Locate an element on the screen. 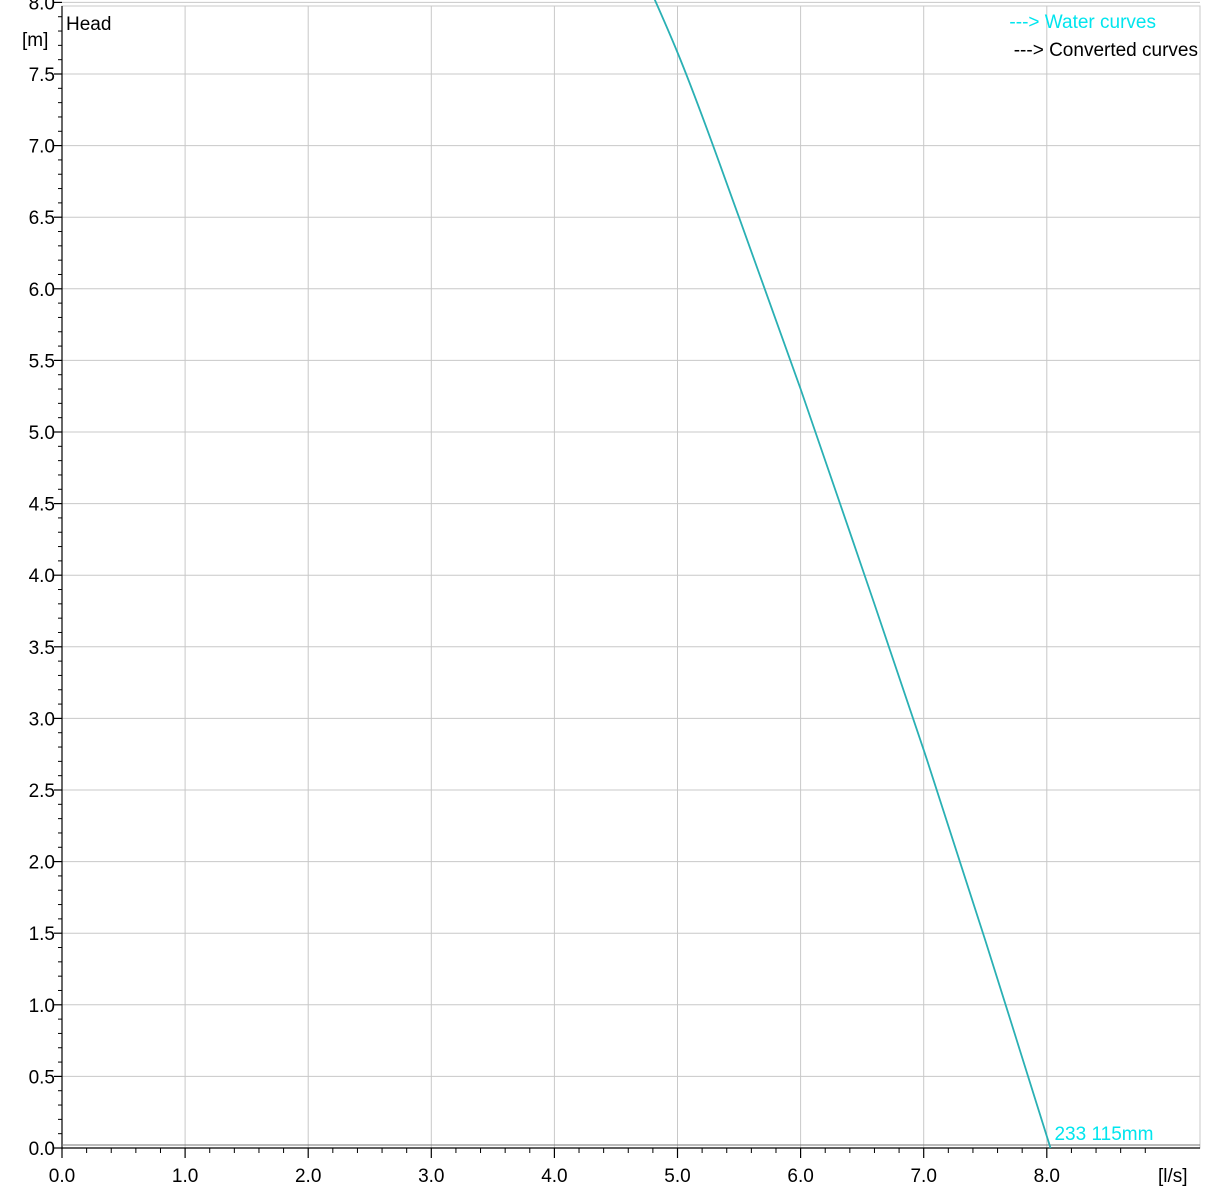  y-tick-label: 7.5 is located at coordinates (42, 75).